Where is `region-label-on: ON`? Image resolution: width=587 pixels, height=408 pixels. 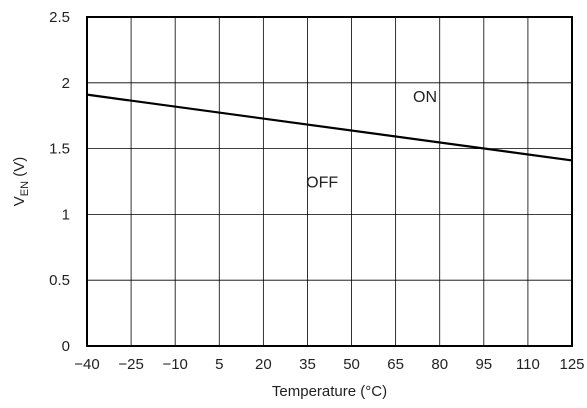
region-label-on: ON is located at coordinates (425, 97).